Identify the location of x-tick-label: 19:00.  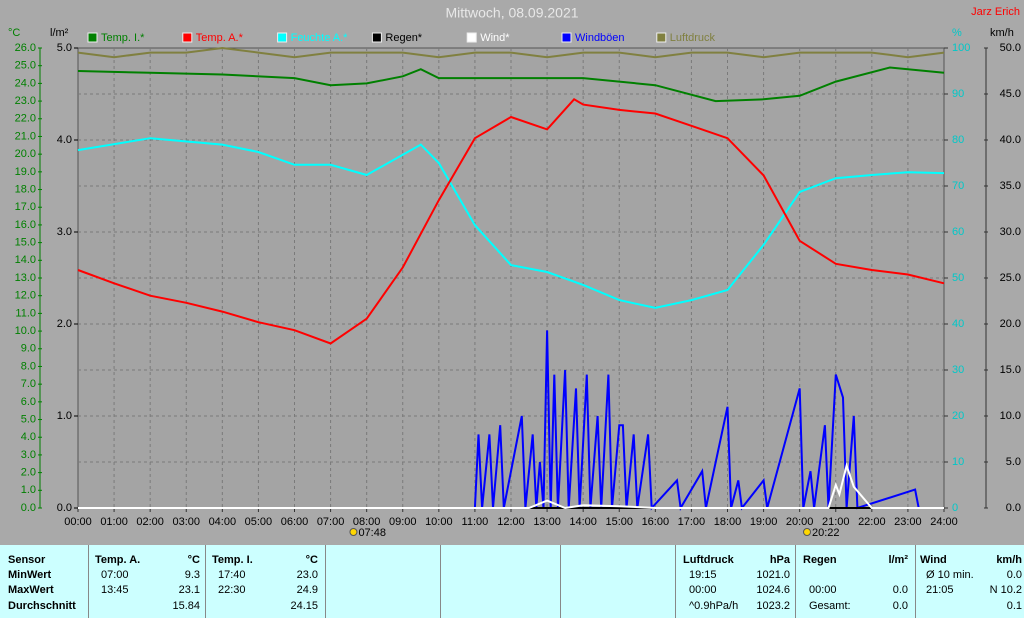
(764, 522).